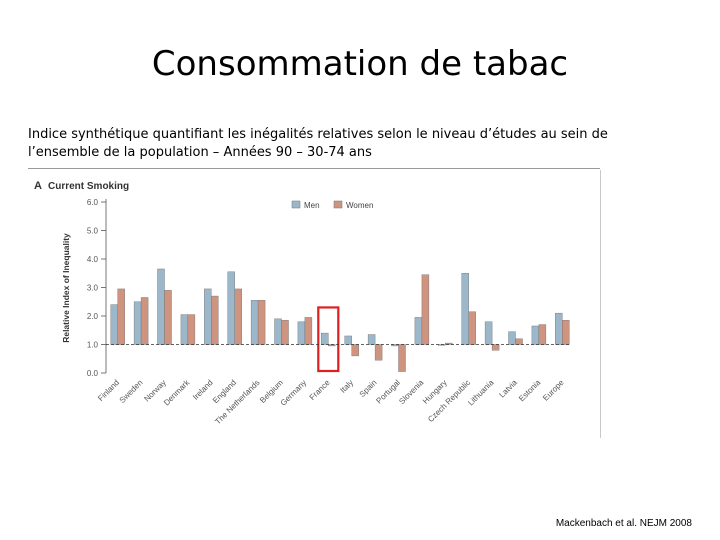  I want to click on bar-women-slovenia, so click(425, 309).